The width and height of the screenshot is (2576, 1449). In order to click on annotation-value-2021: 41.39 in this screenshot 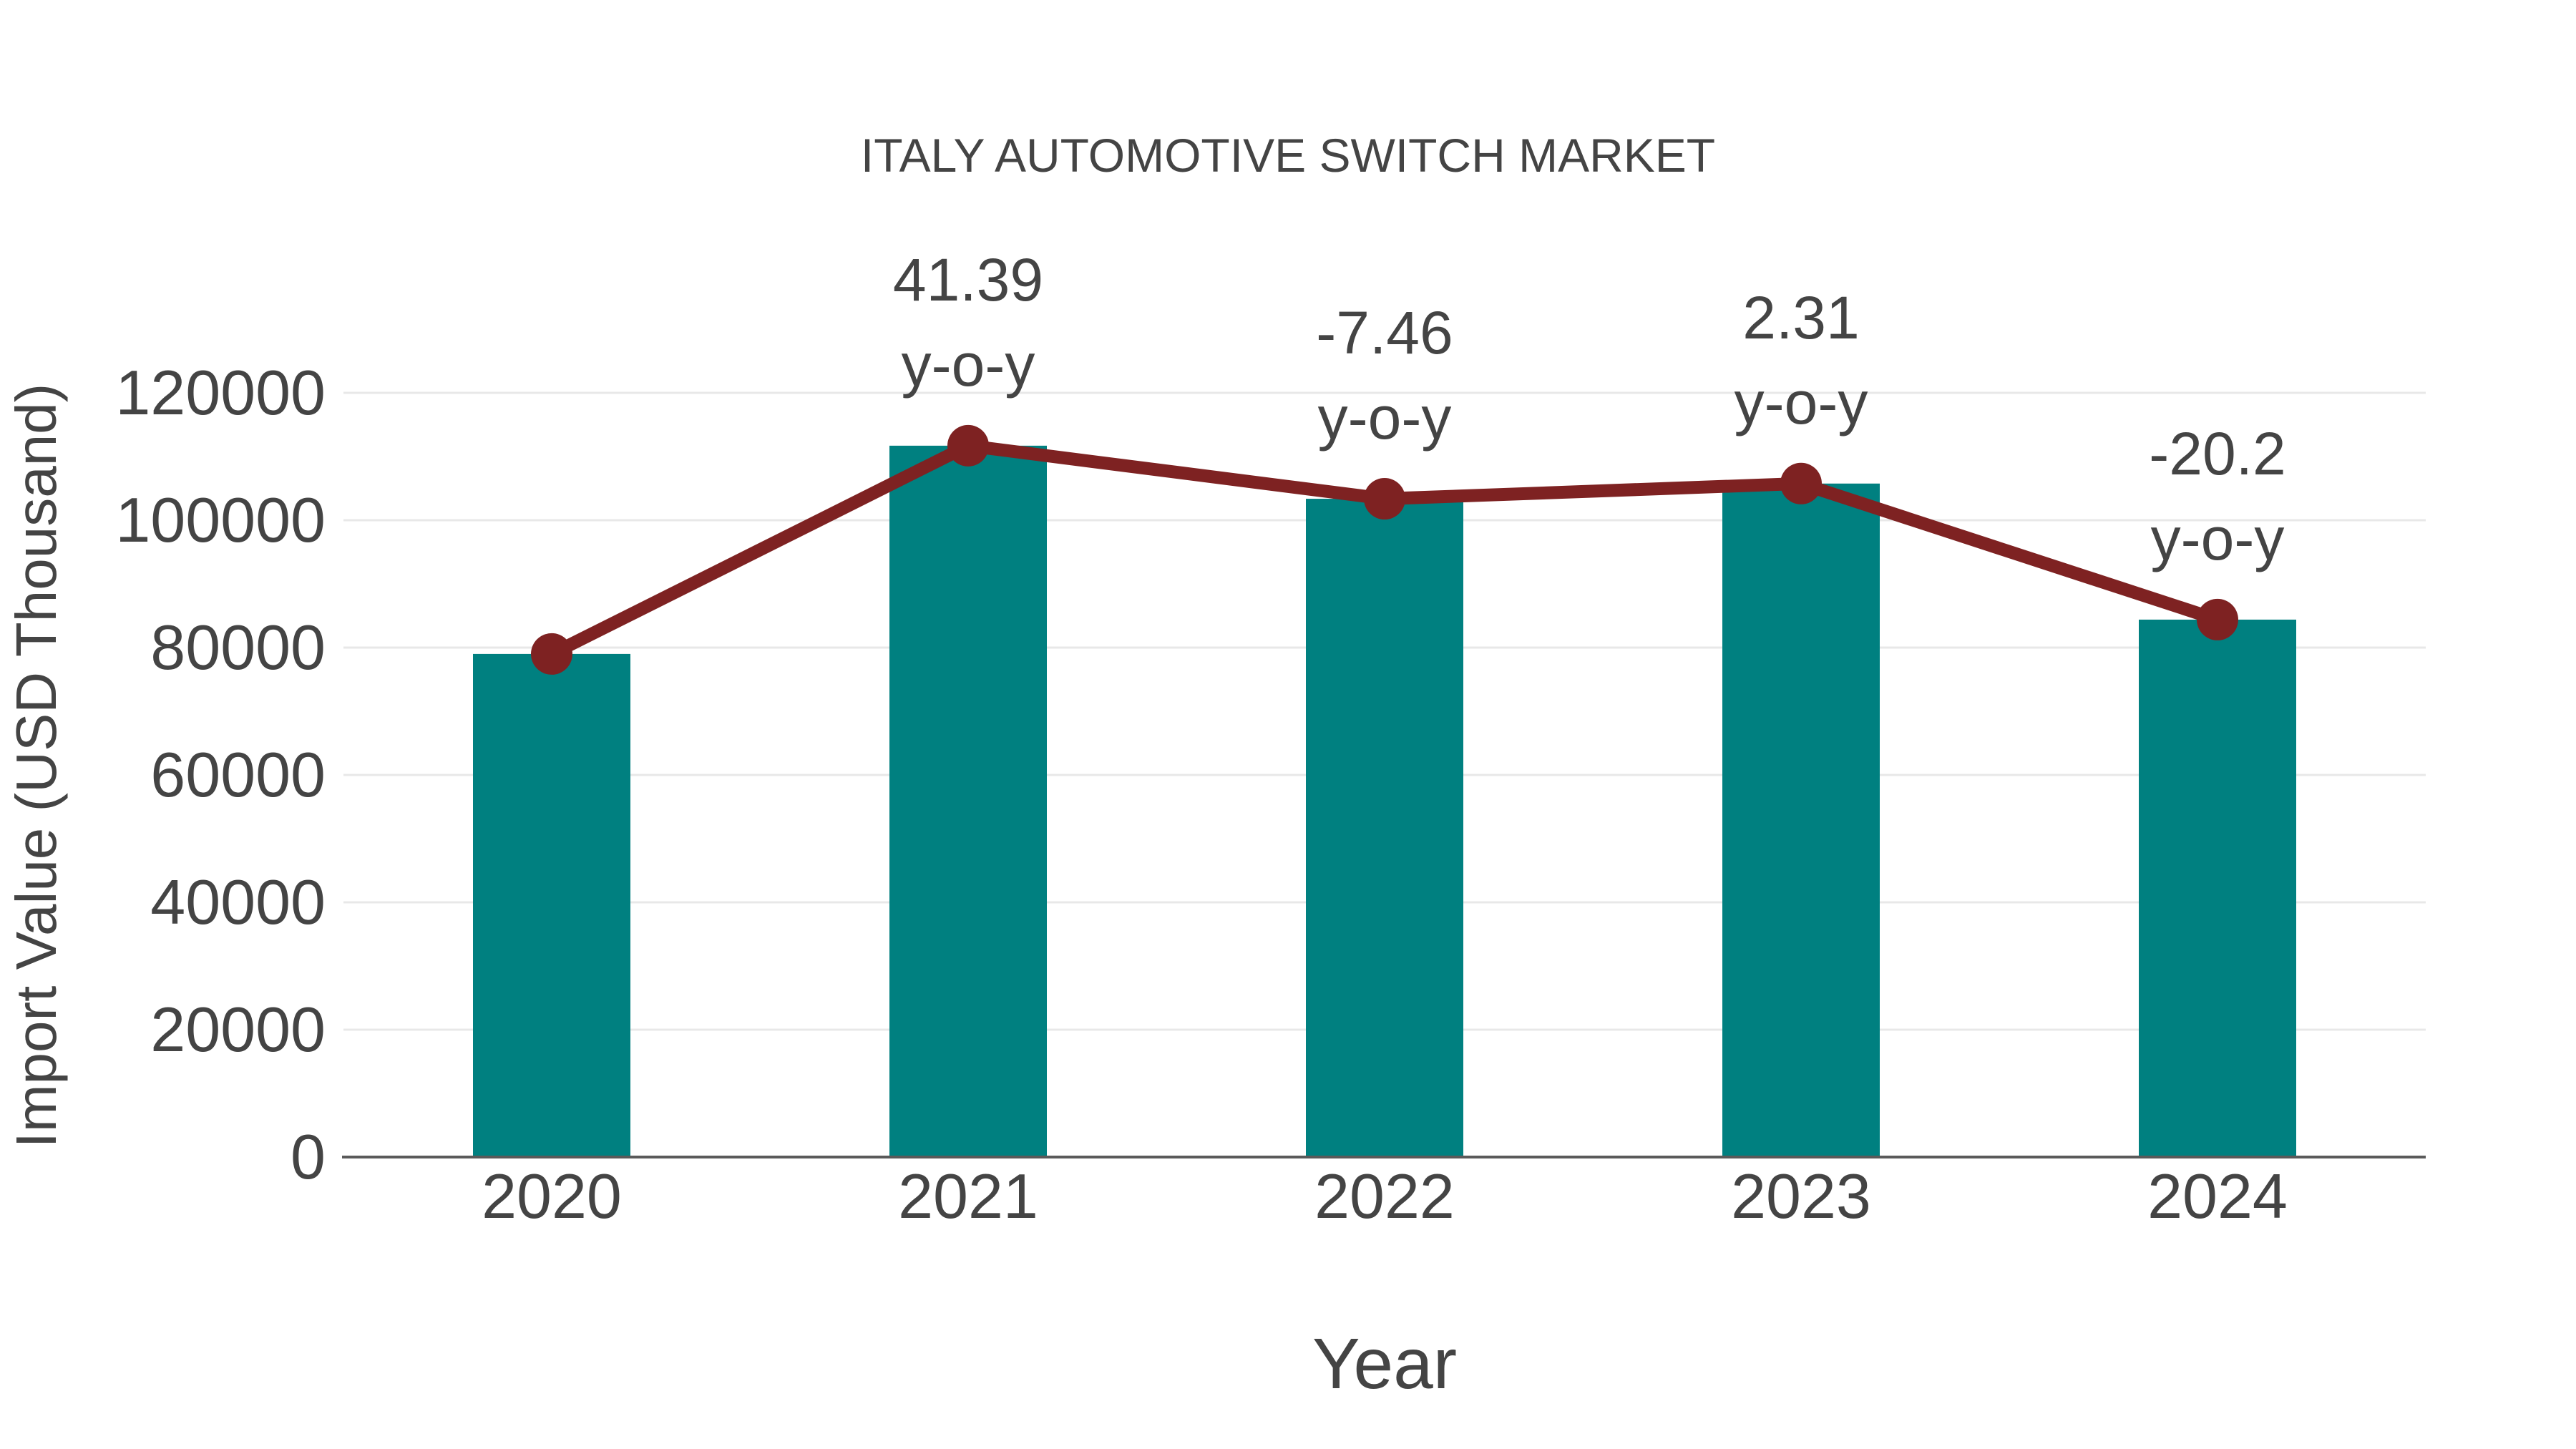, I will do `click(968, 279)`.